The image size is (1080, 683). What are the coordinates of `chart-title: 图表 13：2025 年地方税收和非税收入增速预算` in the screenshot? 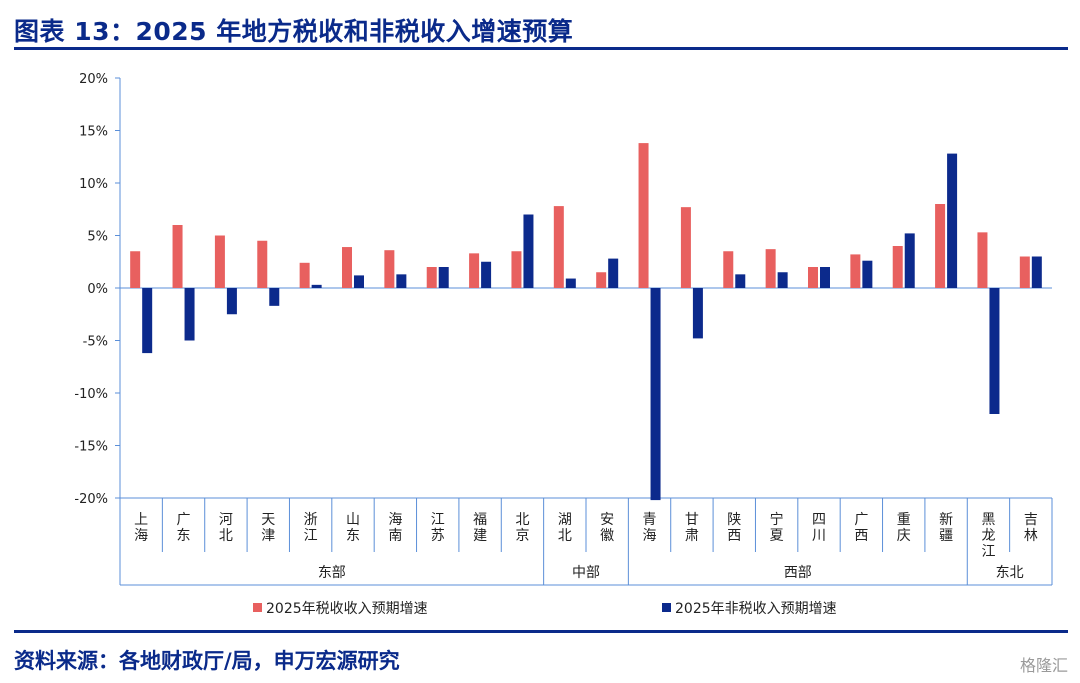 It's located at (294, 31).